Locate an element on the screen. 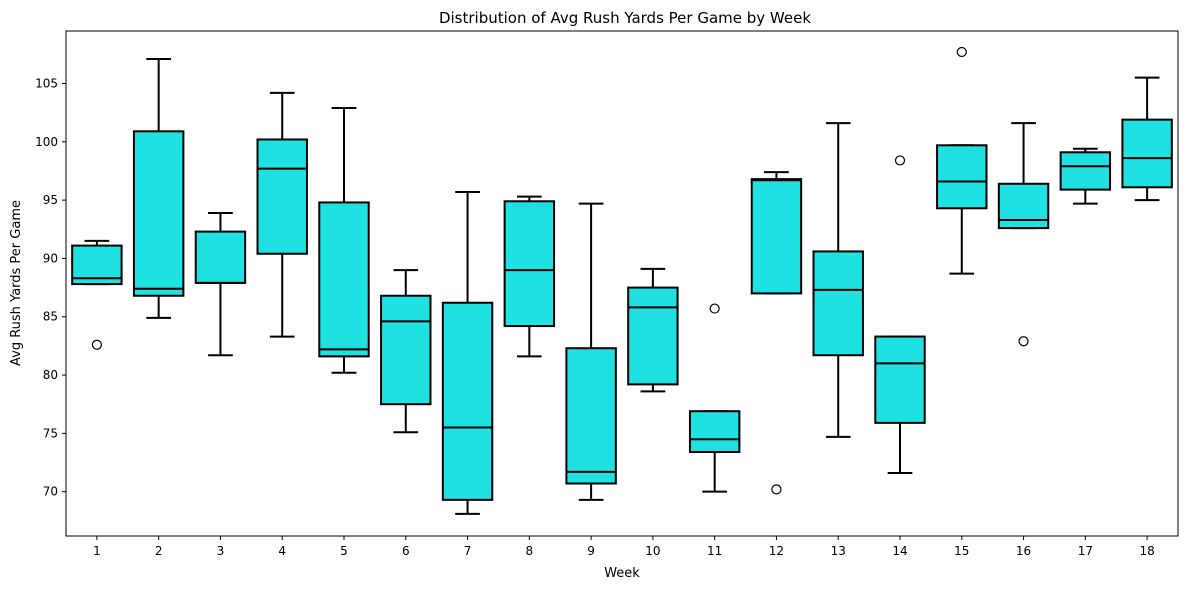 The width and height of the screenshot is (1189, 590). x-tick-label: 7 is located at coordinates (468, 551).